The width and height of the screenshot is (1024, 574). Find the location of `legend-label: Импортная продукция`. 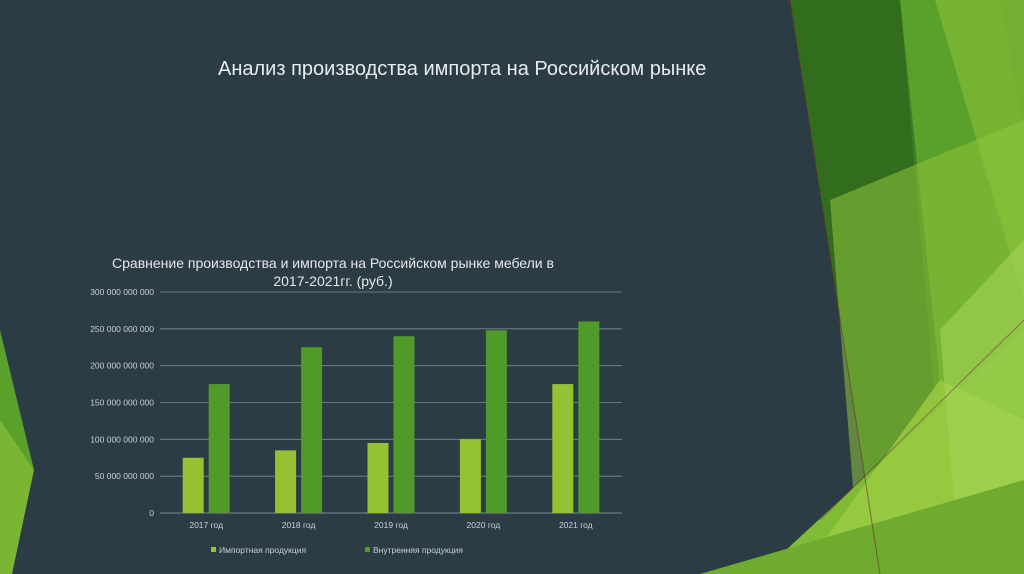

legend-label: Импортная продукция is located at coordinates (263, 550).